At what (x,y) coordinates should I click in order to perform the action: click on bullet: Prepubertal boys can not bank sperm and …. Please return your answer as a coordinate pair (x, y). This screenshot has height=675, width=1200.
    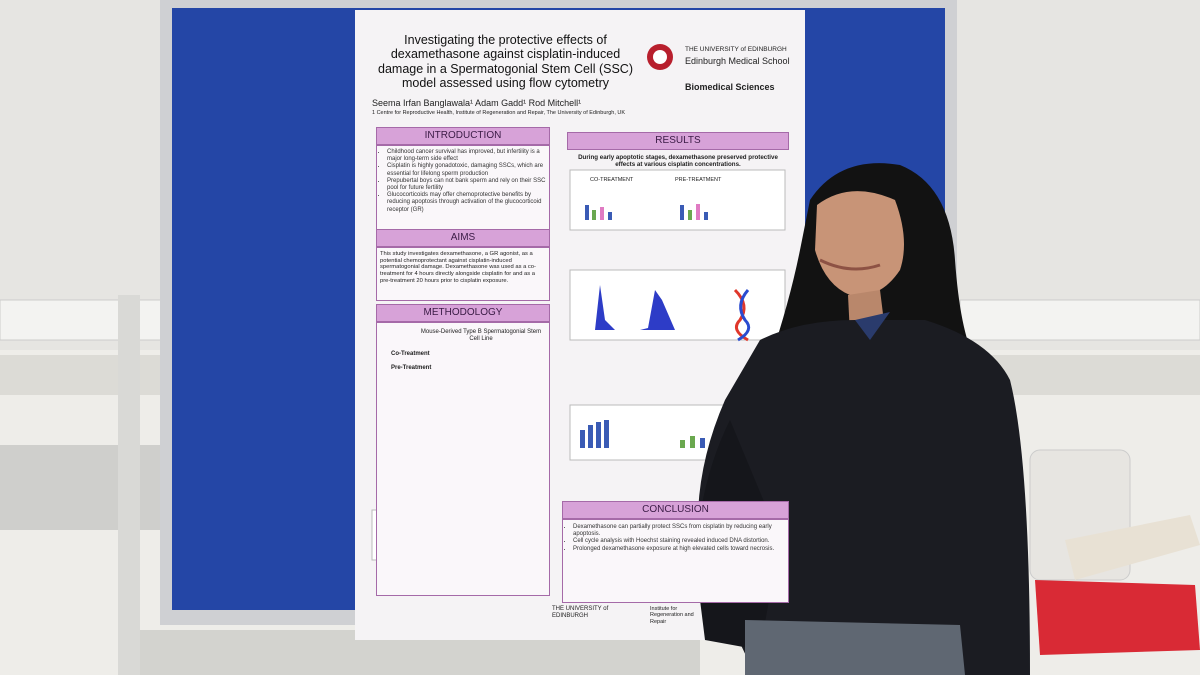
    Looking at the image, I should click on (468, 185).